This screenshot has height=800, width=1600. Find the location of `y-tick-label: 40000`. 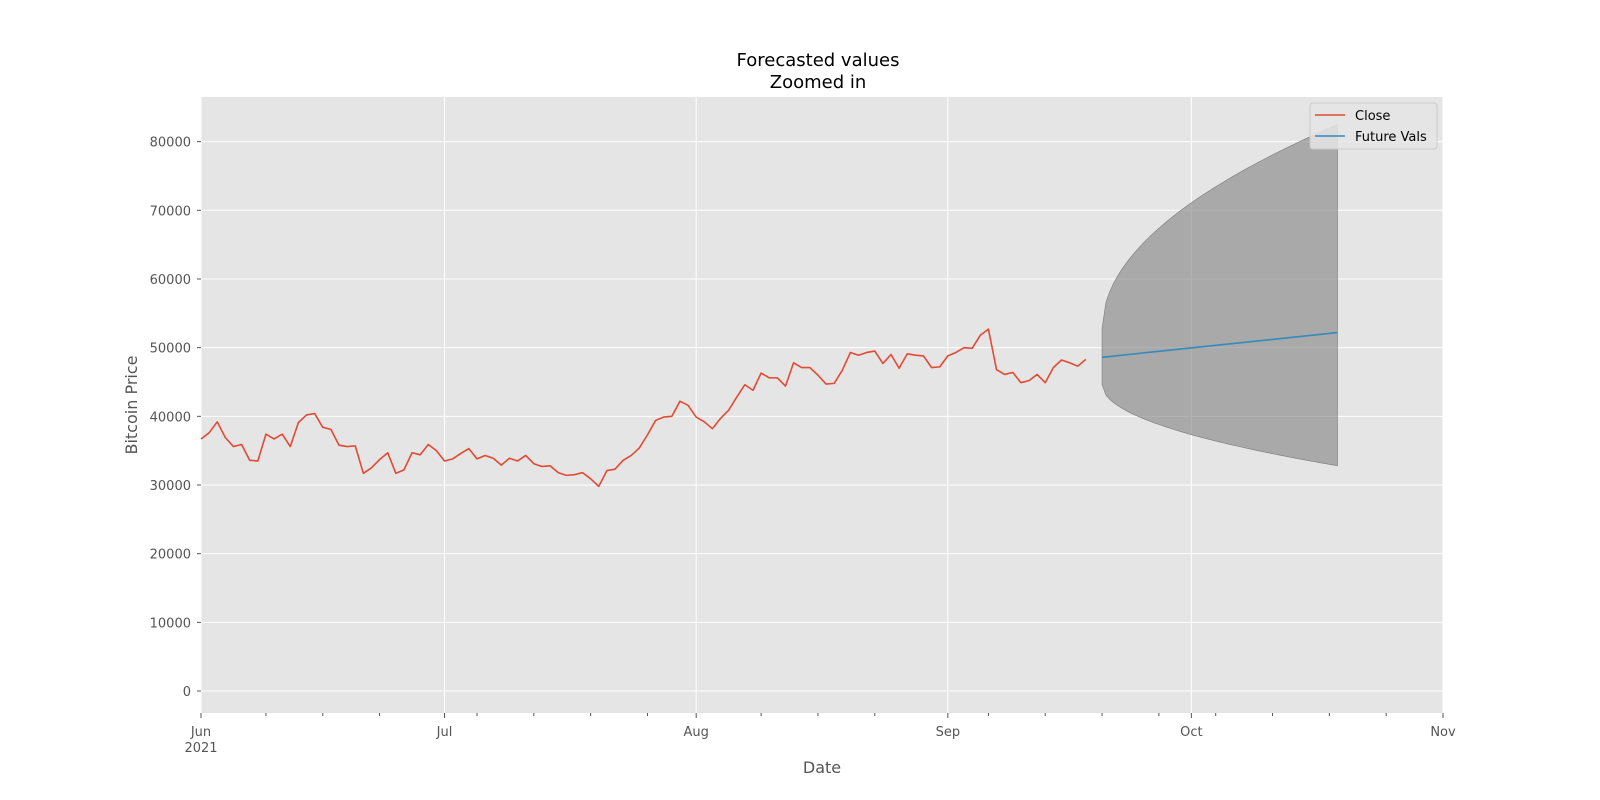

y-tick-label: 40000 is located at coordinates (170, 417).